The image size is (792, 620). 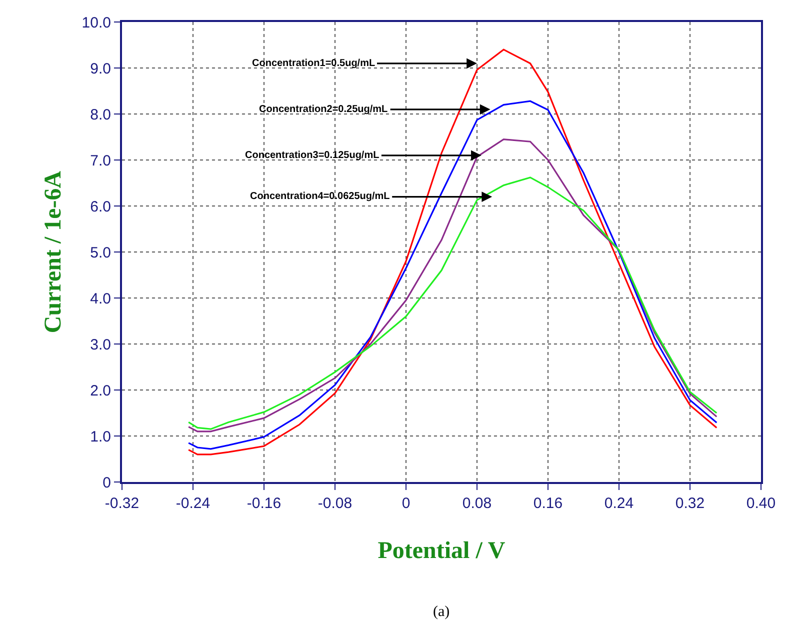 I want to click on y-tick-label: 2.0, so click(x=100, y=391).